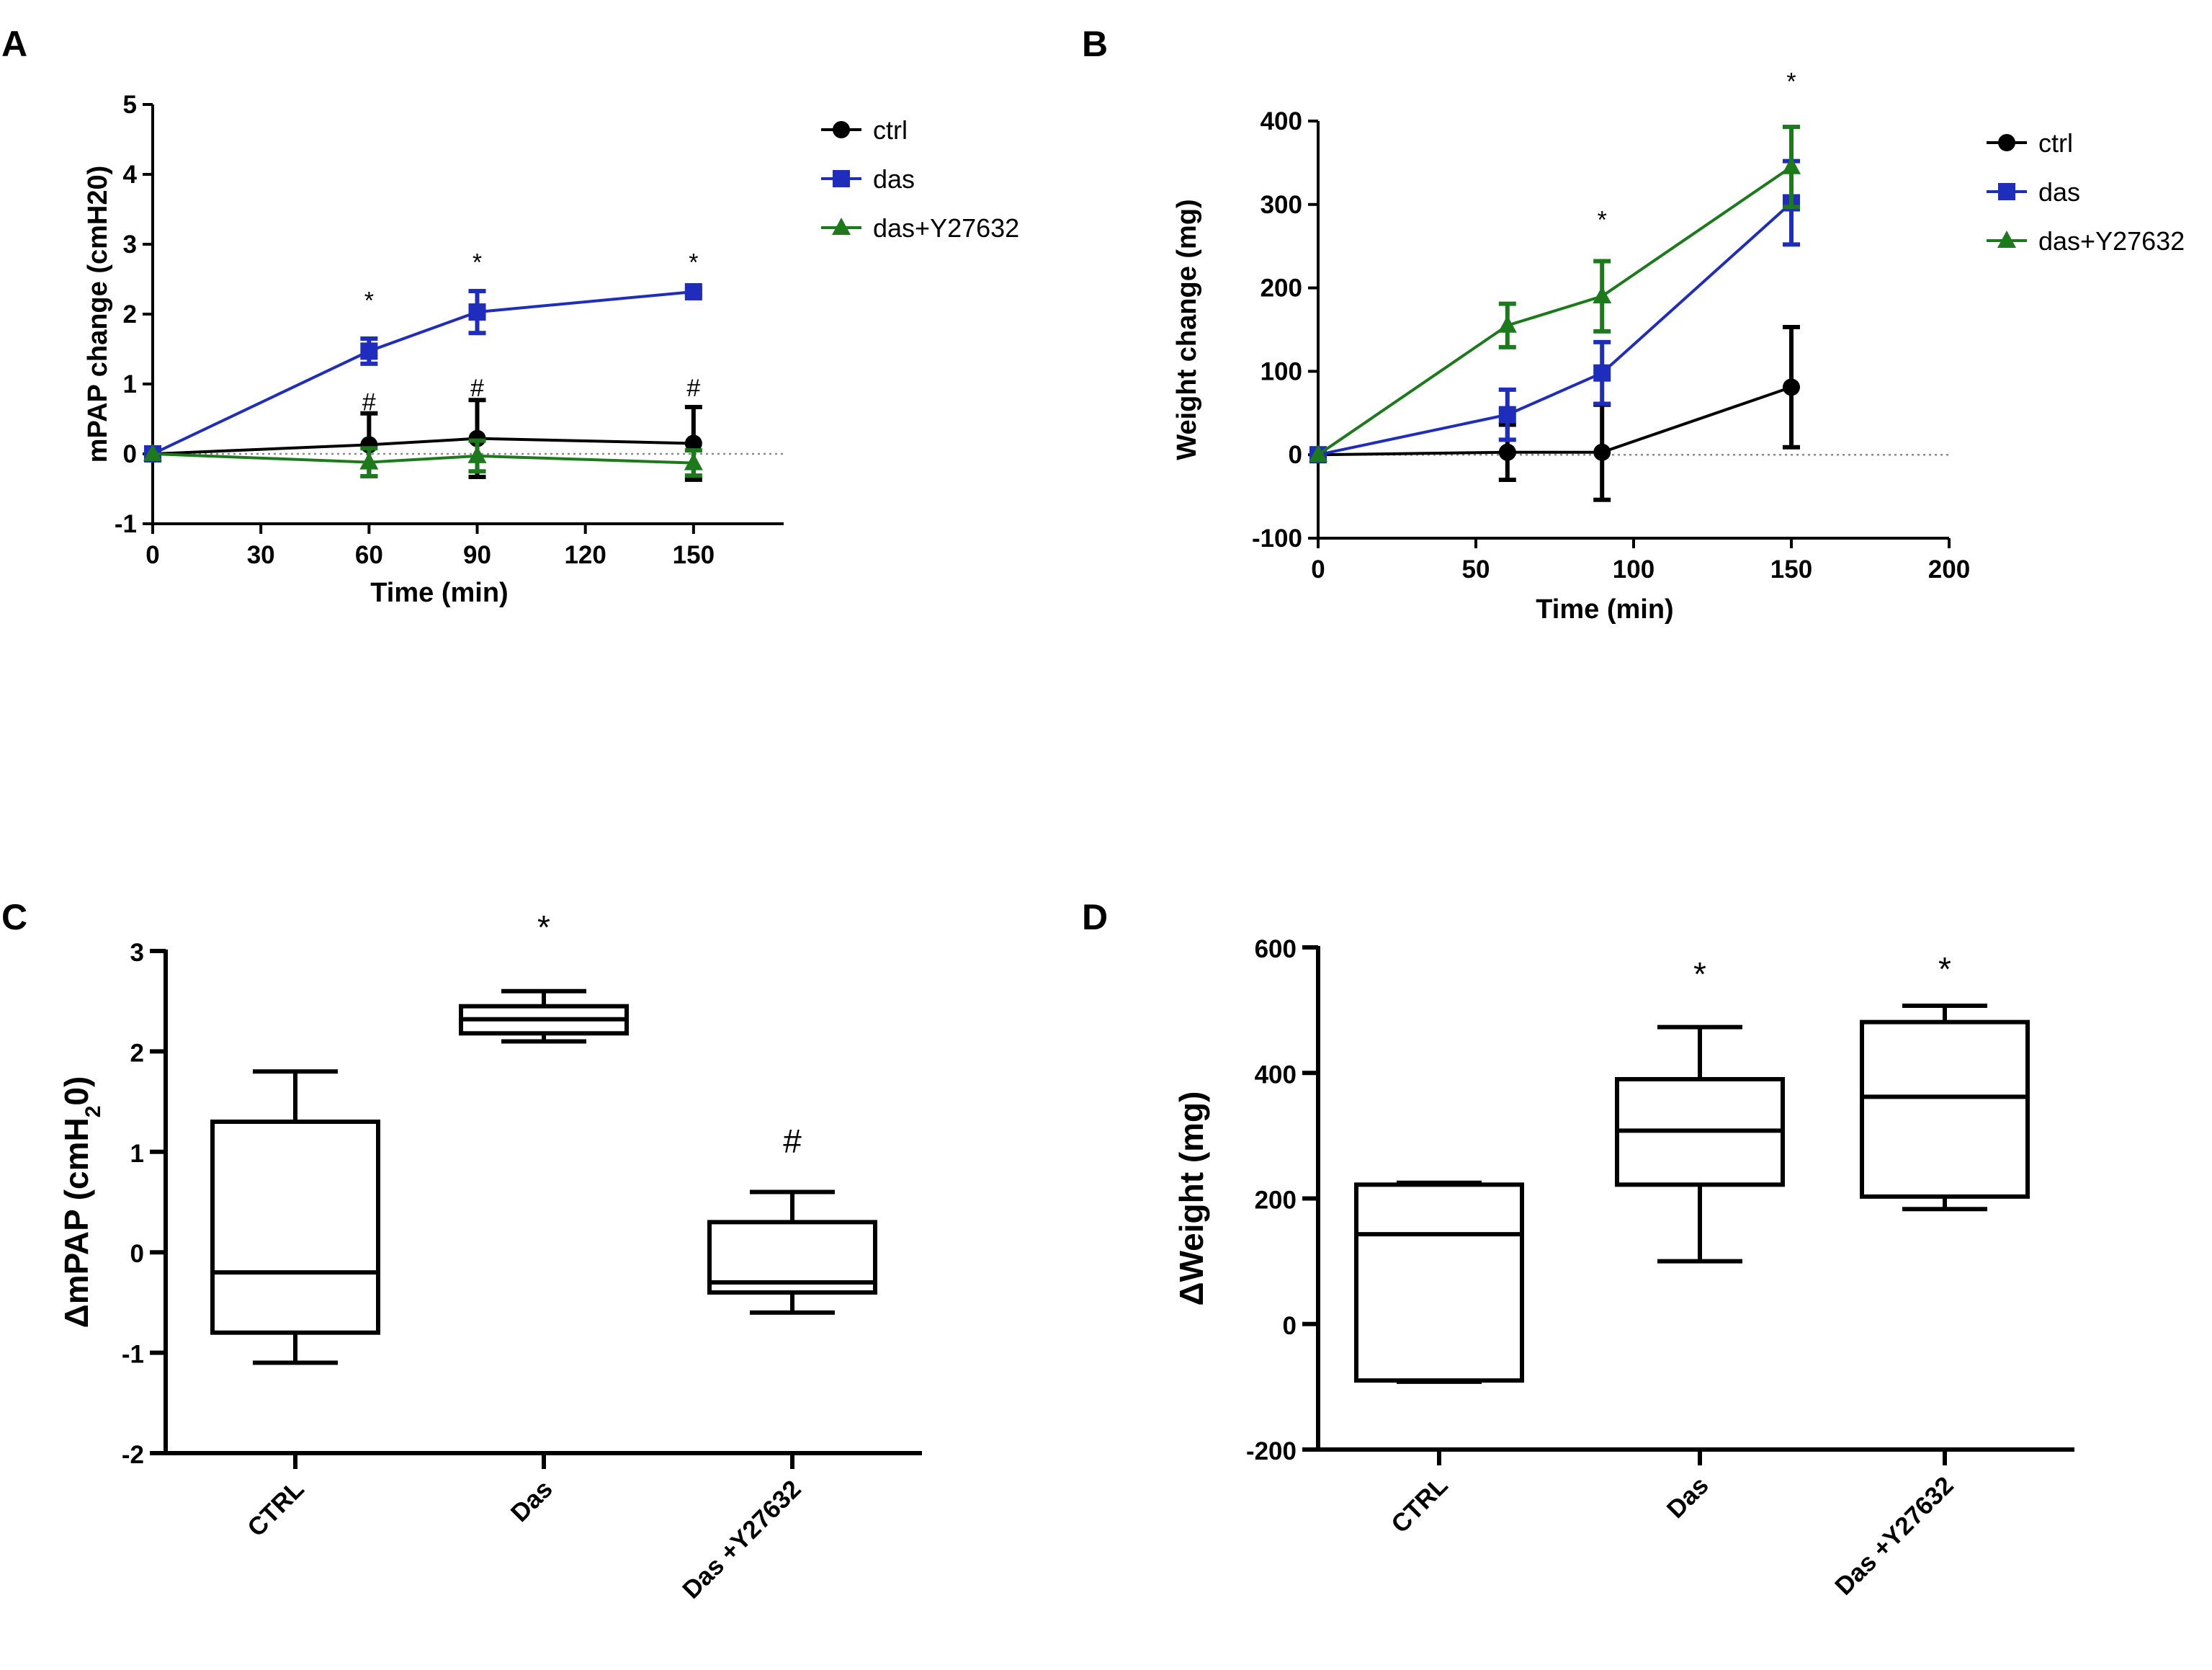 This screenshot has width=2212, height=1670. Describe the element at coordinates (130, 105) in the screenshot. I see `y-tick-label: 5` at that location.